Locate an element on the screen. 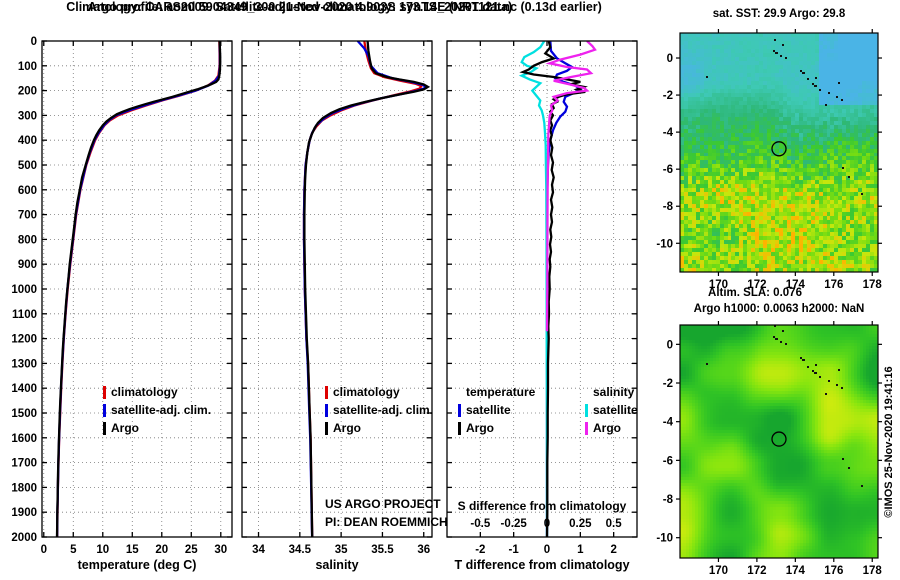  series-t-argo is located at coordinates (553, 289).